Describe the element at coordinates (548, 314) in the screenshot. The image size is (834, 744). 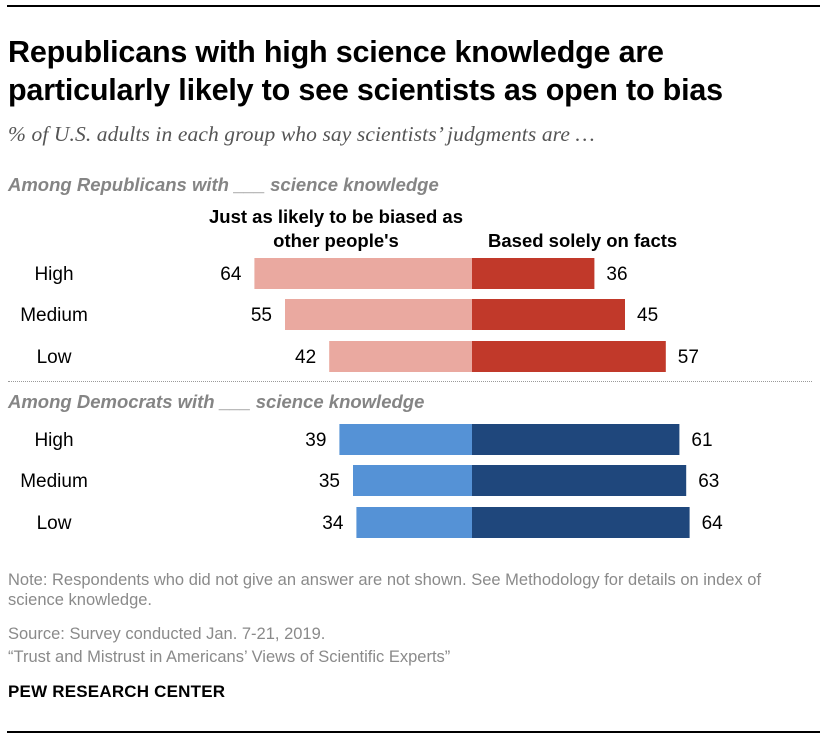
I see `bar-rep-medium-facts` at that location.